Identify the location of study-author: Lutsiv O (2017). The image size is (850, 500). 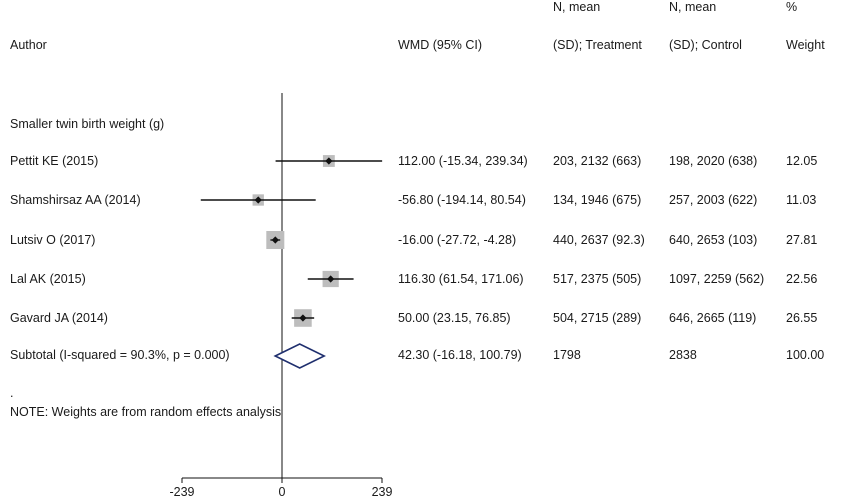
(53, 240).